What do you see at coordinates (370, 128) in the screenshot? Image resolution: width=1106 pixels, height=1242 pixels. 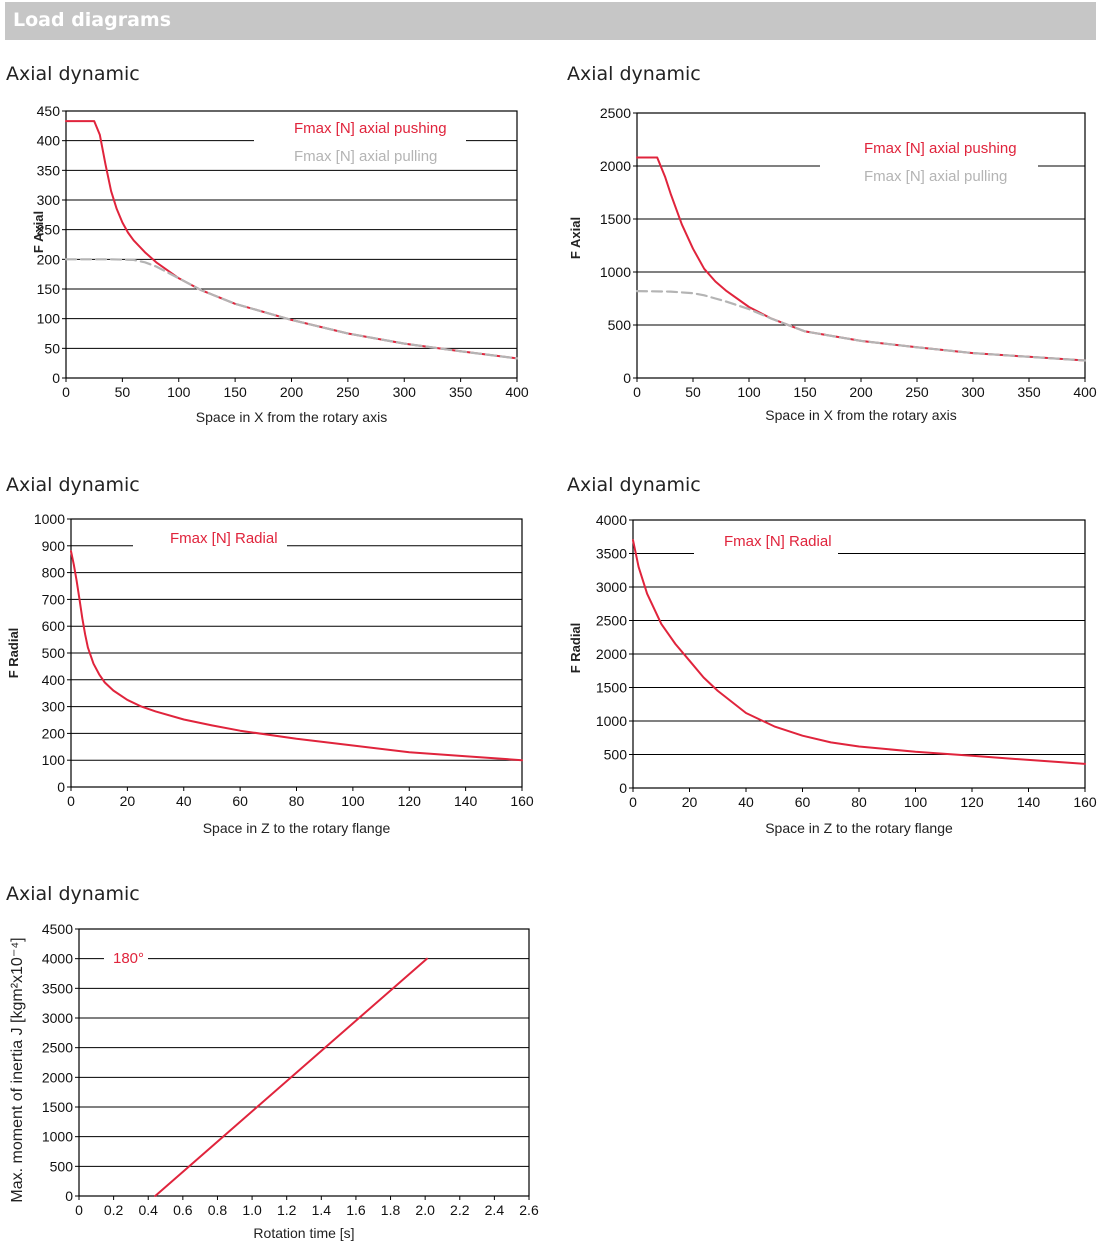 I see `chart-1-legend-label: Fmax [N] axial pushing` at bounding box center [370, 128].